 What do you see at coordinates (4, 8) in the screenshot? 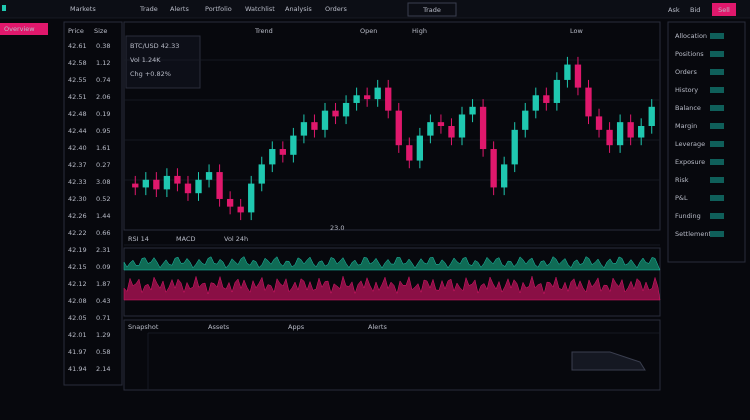
I see `logo` at bounding box center [4, 8].